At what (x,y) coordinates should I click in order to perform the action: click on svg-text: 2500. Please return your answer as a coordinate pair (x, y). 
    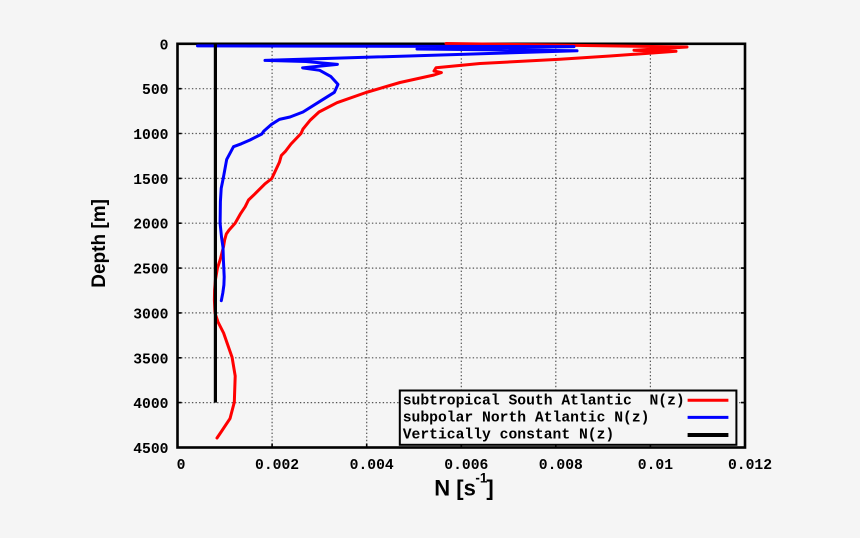
    Looking at the image, I should click on (150, 271).